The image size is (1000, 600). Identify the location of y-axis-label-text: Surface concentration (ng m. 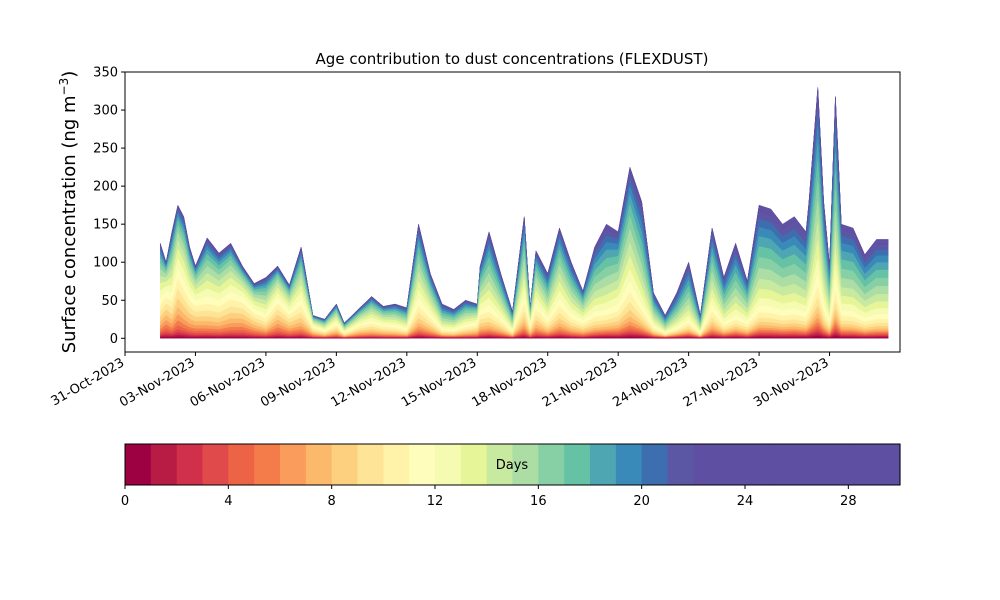
(69, 224).